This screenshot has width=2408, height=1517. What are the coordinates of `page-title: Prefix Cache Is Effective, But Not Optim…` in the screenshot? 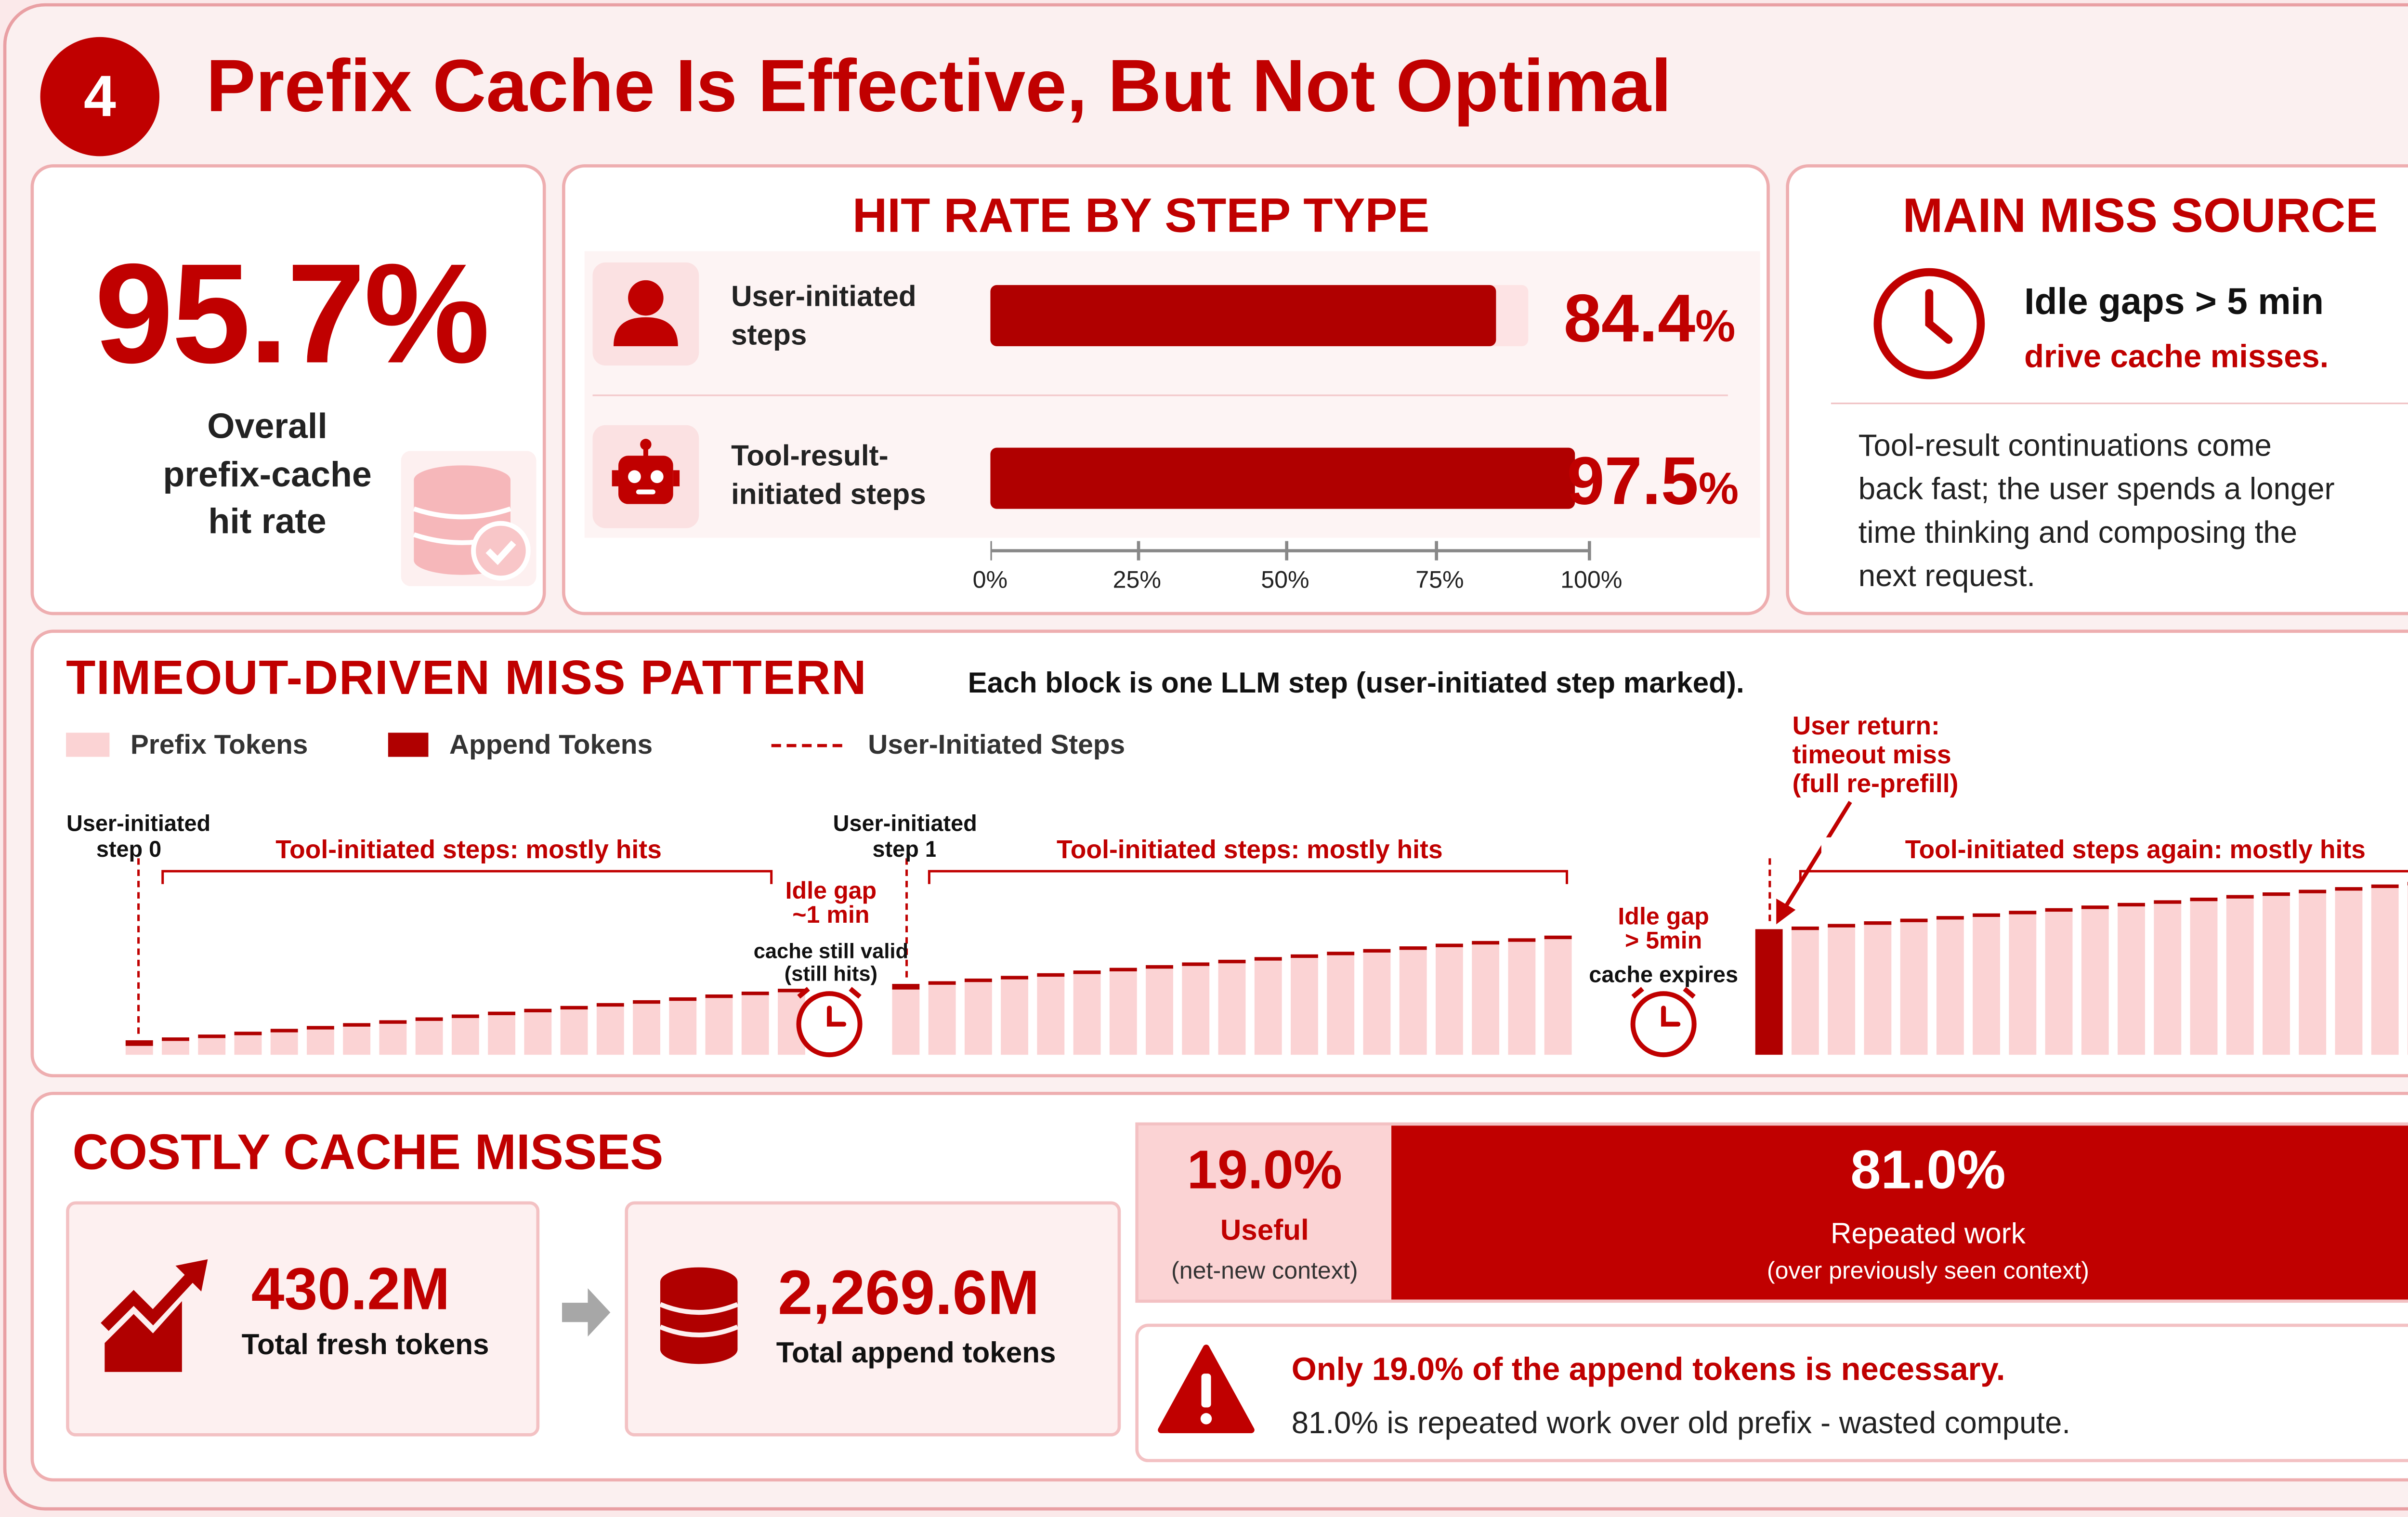 It's located at (939, 85).